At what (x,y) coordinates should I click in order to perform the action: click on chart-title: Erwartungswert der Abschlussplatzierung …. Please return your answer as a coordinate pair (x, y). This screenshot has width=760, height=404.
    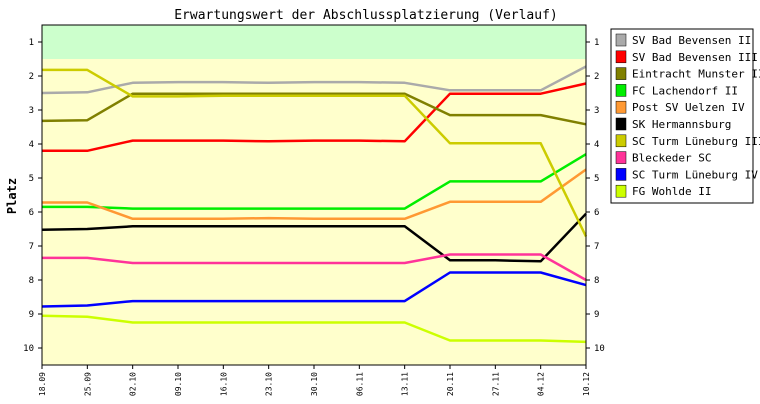
    Looking at the image, I should click on (366, 15).